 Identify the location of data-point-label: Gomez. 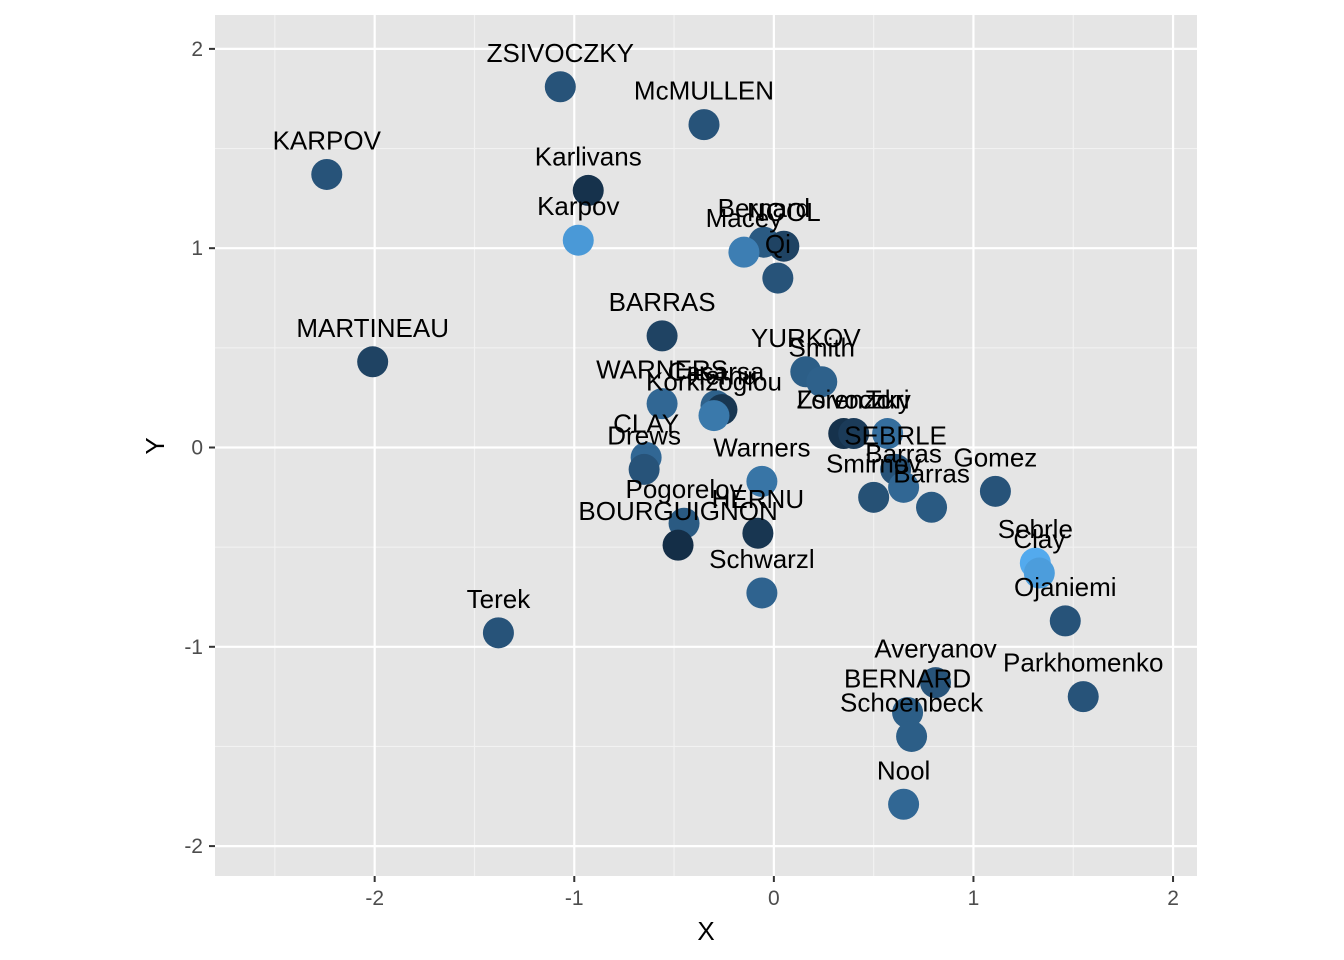
(996, 457).